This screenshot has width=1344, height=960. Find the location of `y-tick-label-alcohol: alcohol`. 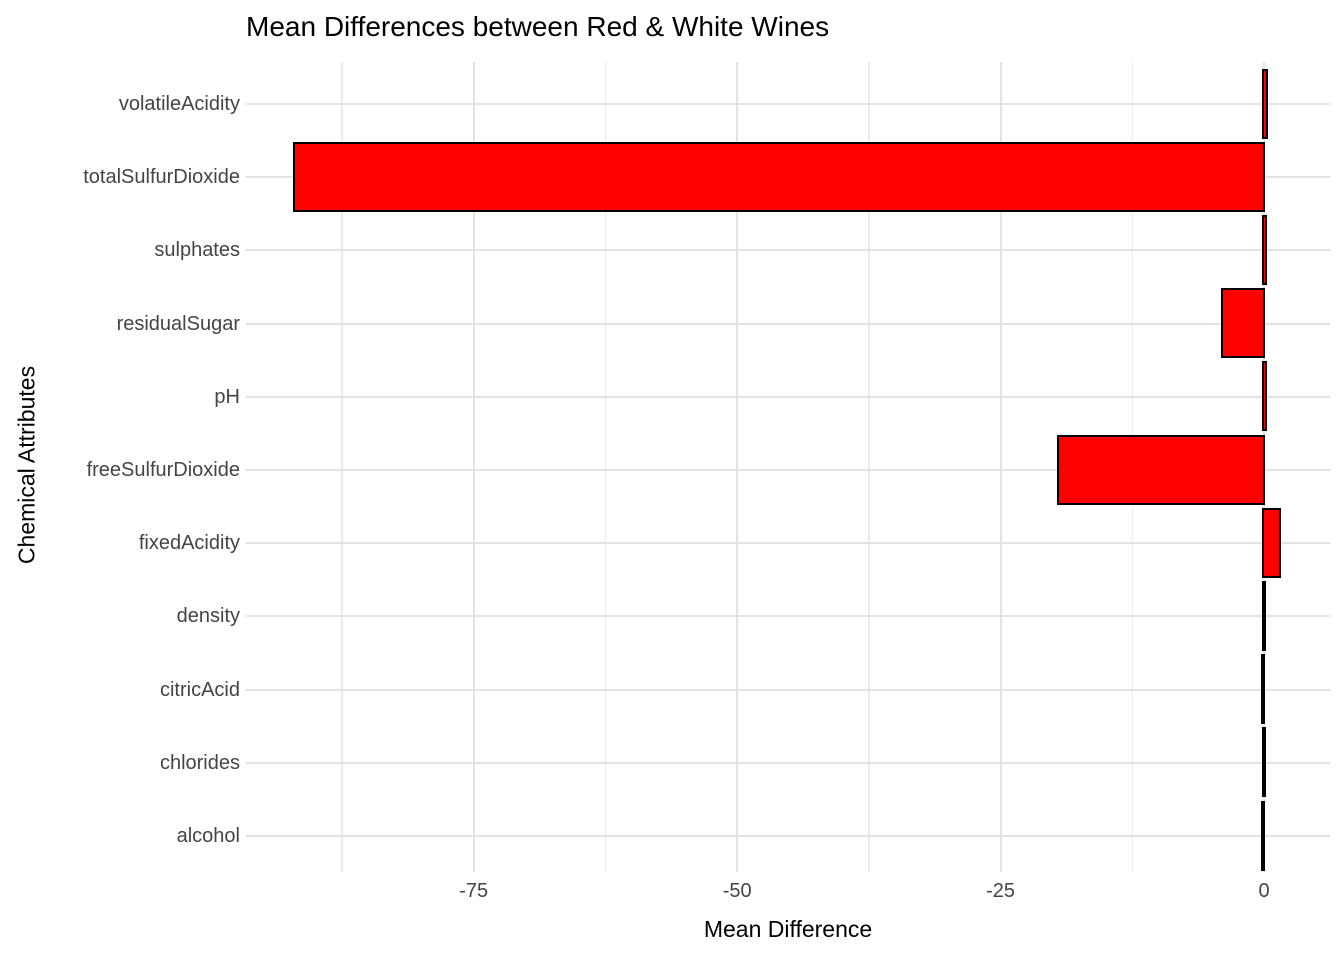

y-tick-label-alcohol: alcohol is located at coordinates (208, 836).